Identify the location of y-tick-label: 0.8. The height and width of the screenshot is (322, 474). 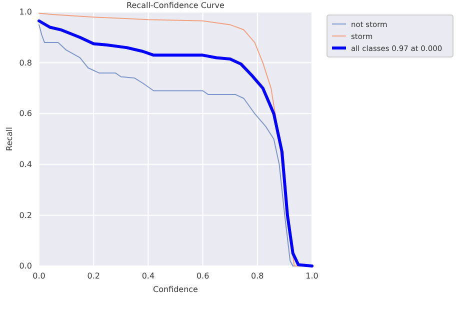
(25, 63).